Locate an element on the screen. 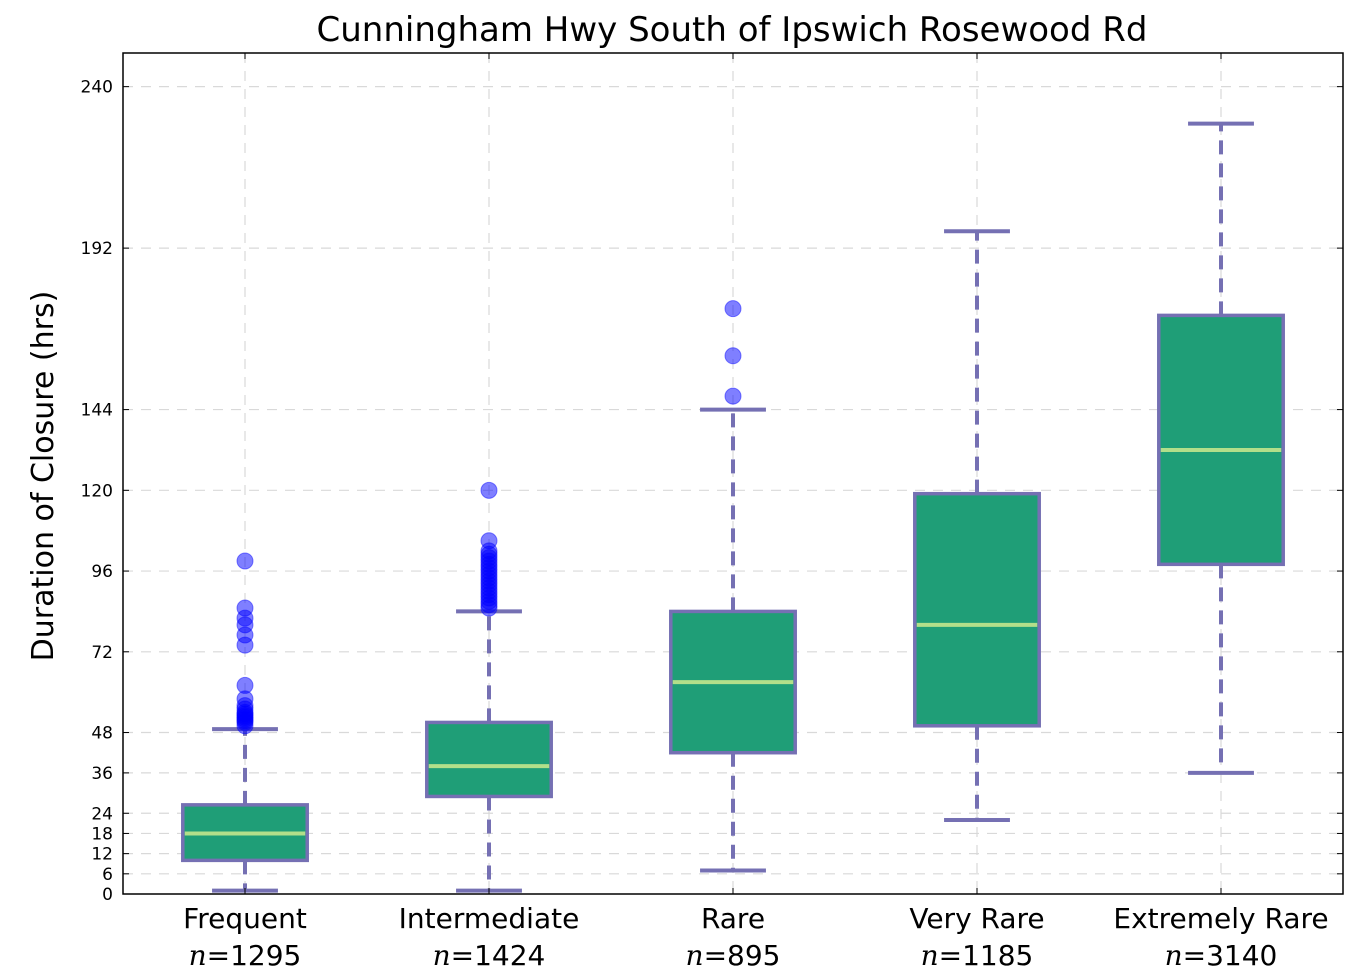  y-tick-label: 18 is located at coordinates (102, 834).